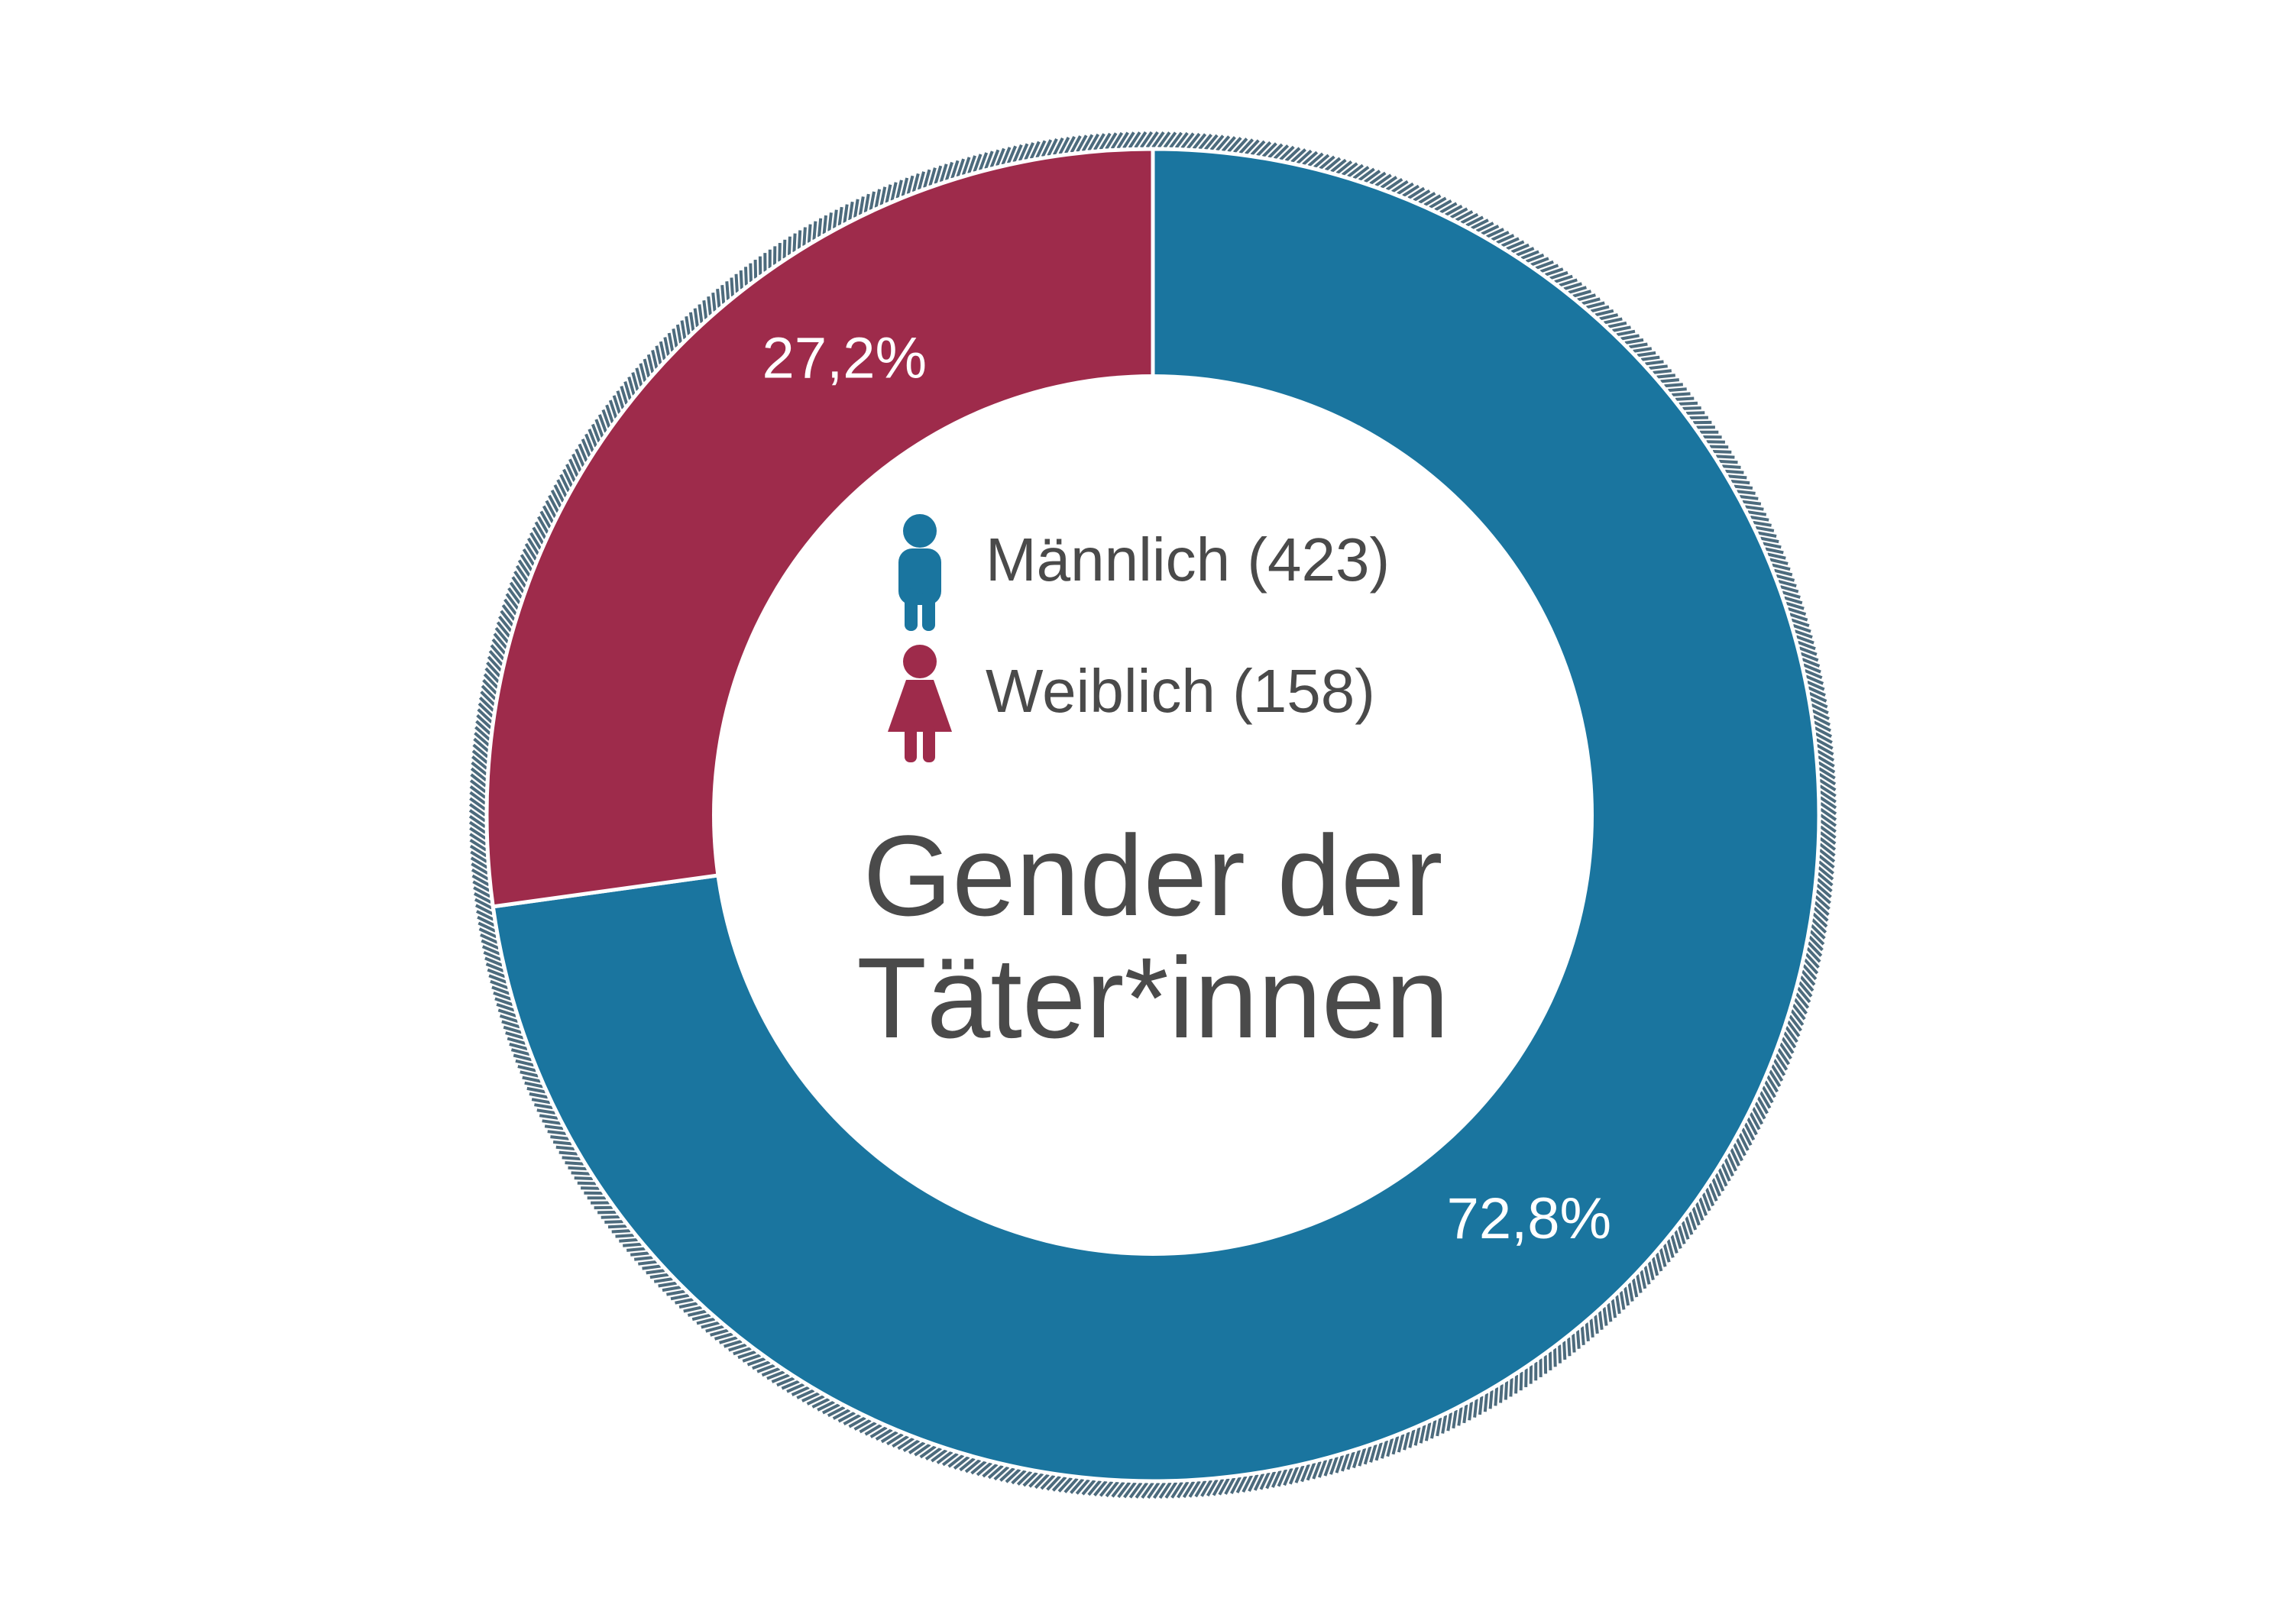 Image resolution: width=2292 pixels, height=1624 pixels. I want to click on legend: Männlich (423) Weiblich (158), so click(1139, 638).